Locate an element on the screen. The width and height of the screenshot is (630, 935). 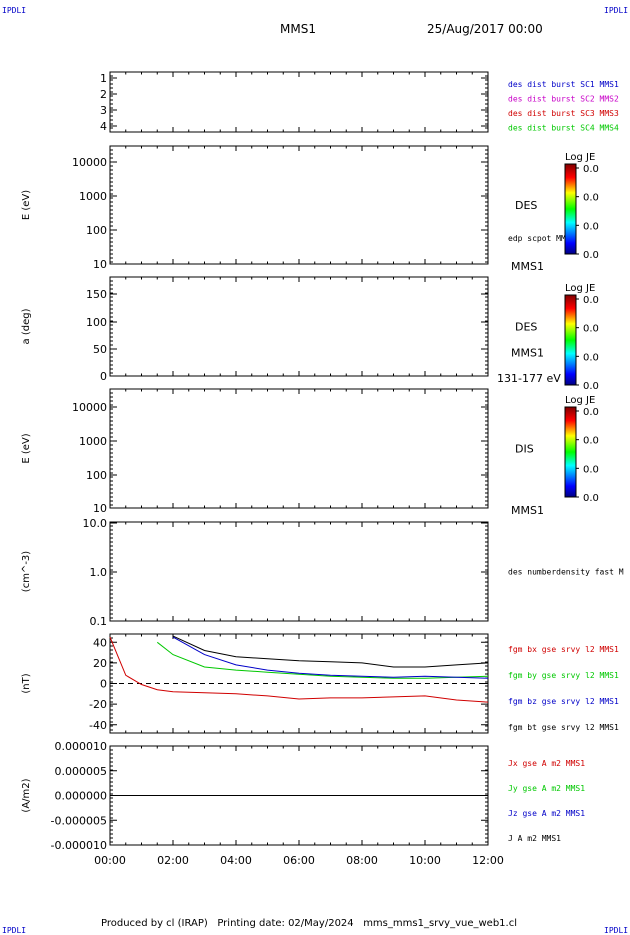
y-tick-label: 0.1 is located at coordinates (99, 621).